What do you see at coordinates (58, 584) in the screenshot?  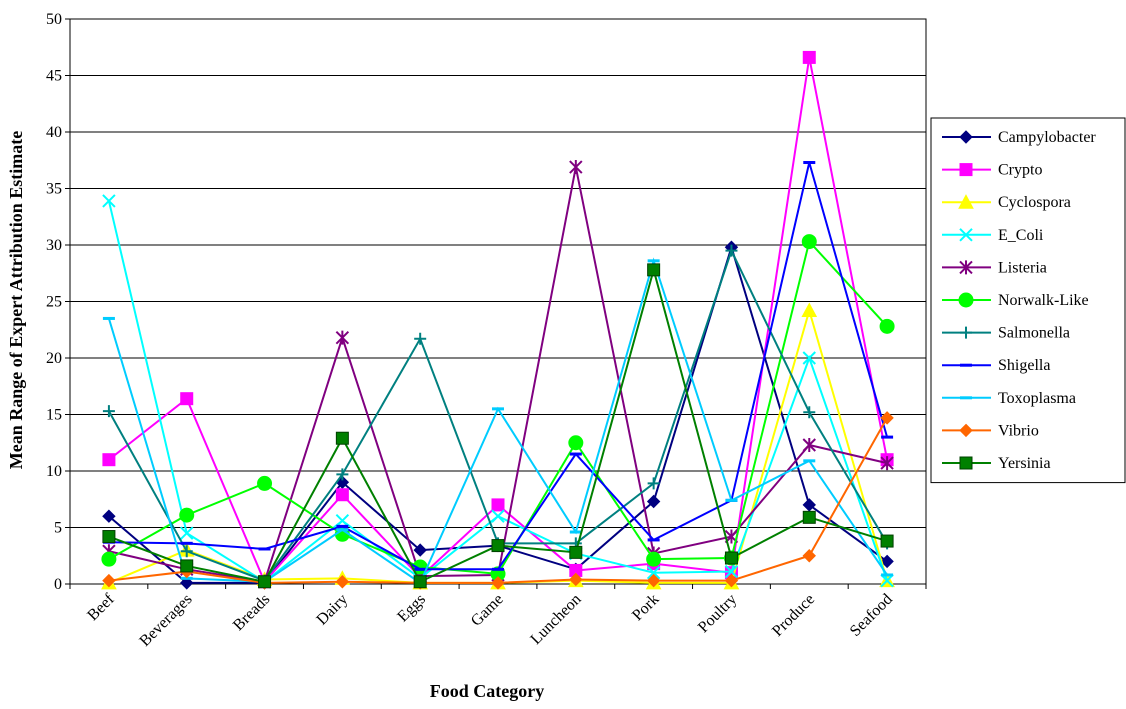 I see `y-tick-label: 0` at bounding box center [58, 584].